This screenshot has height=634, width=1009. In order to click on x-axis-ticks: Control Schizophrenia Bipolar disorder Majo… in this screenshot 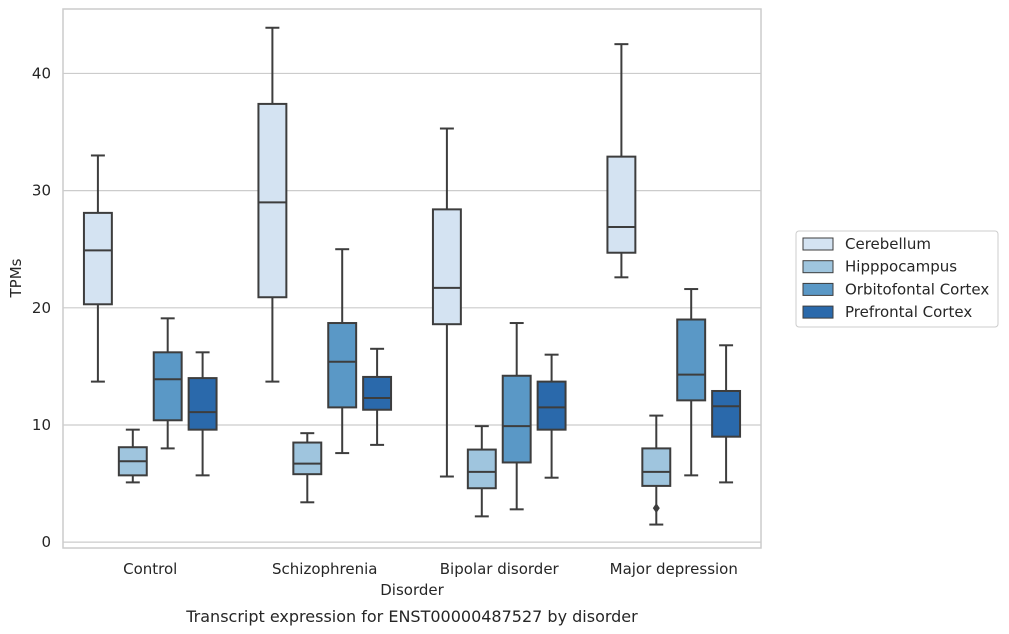, I will do `click(430, 569)`.